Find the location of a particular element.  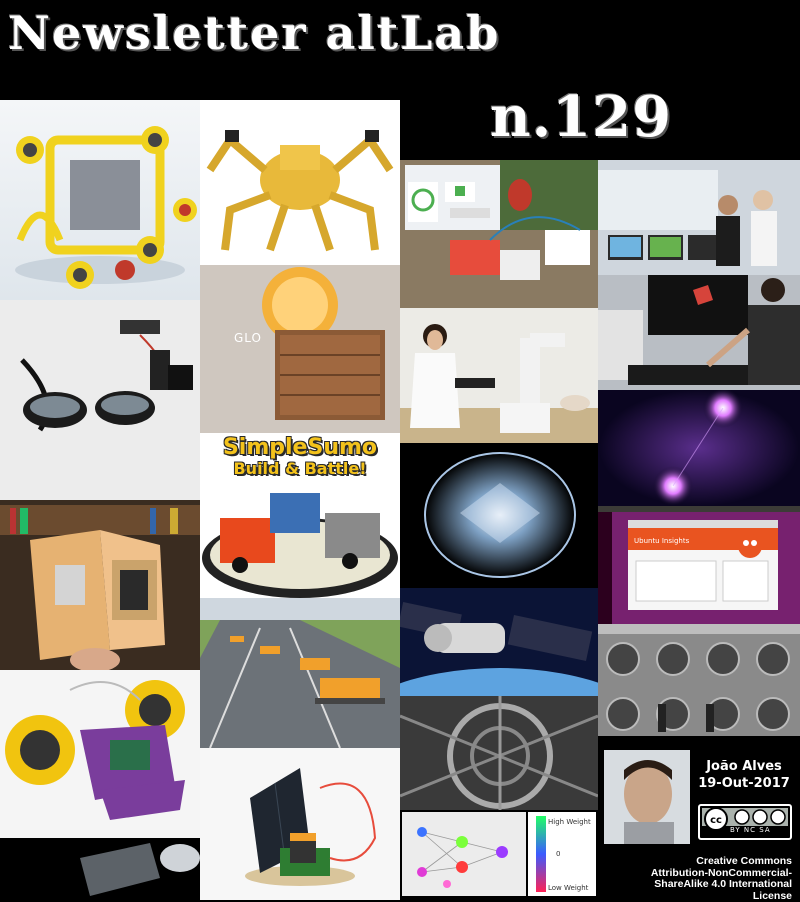

photo-space-station is located at coordinates (499, 642).